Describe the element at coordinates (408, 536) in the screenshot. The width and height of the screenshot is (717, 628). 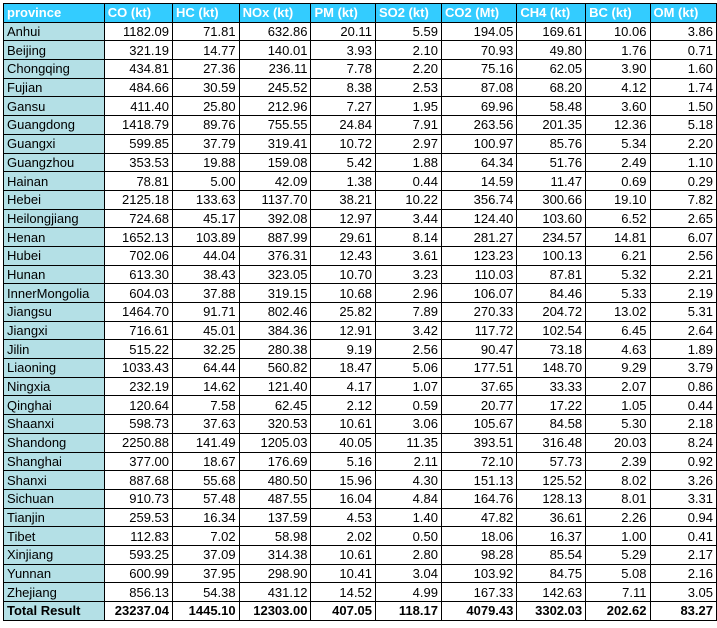
I see `value-cell: 0.50` at that location.